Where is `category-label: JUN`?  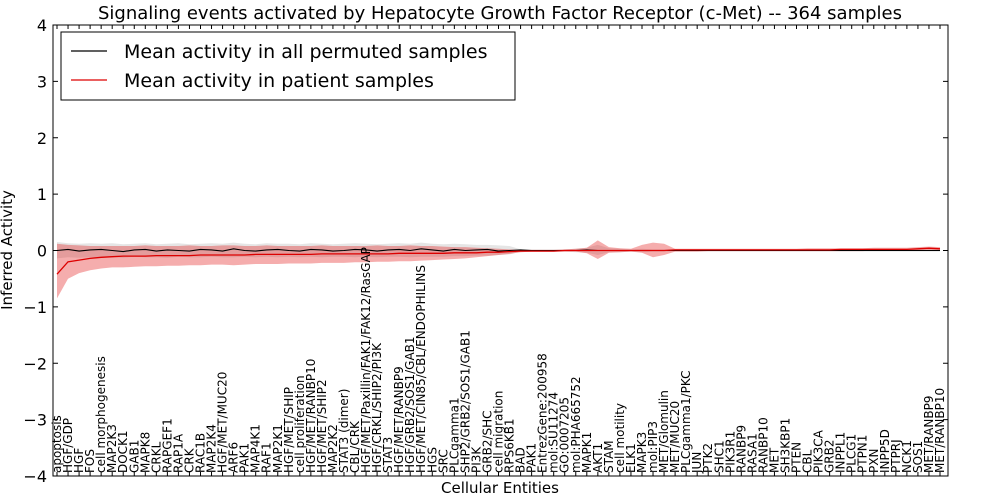
category-label: JUN is located at coordinates (697, 463).